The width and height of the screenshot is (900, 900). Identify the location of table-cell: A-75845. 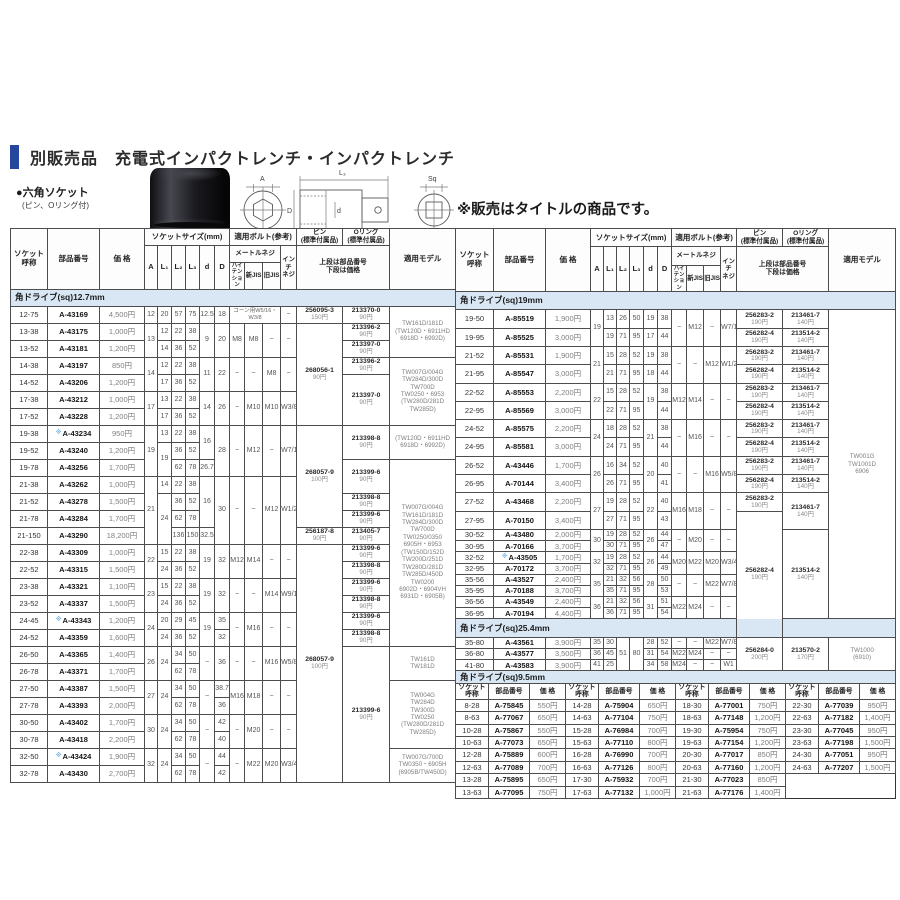
(509, 705).